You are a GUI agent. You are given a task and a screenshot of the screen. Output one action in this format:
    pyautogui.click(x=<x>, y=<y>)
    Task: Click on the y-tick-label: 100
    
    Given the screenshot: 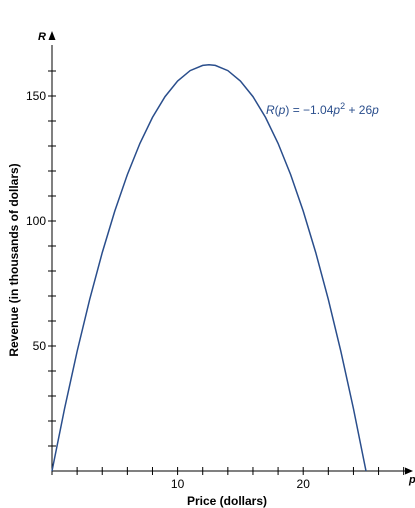 What is the action you would take?
    pyautogui.click(x=36, y=221)
    